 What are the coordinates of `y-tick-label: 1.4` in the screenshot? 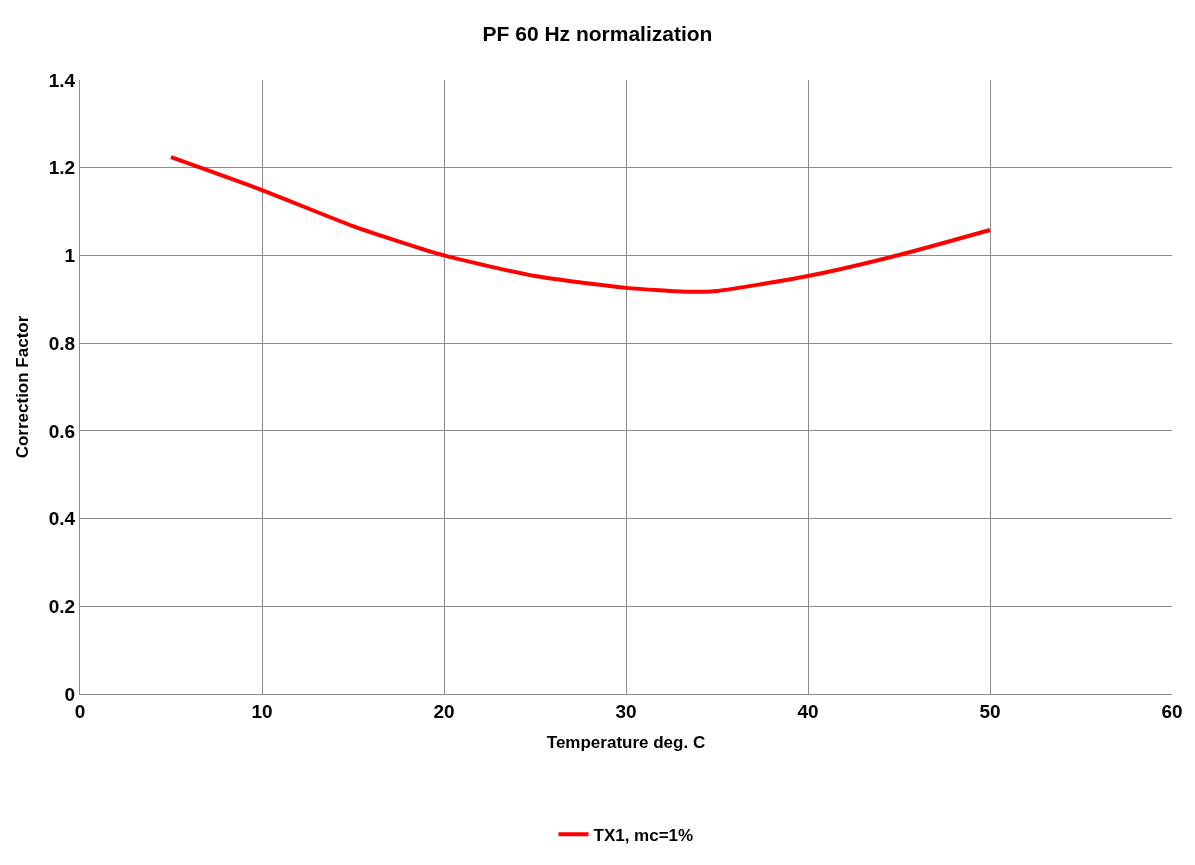 It's located at (62, 80).